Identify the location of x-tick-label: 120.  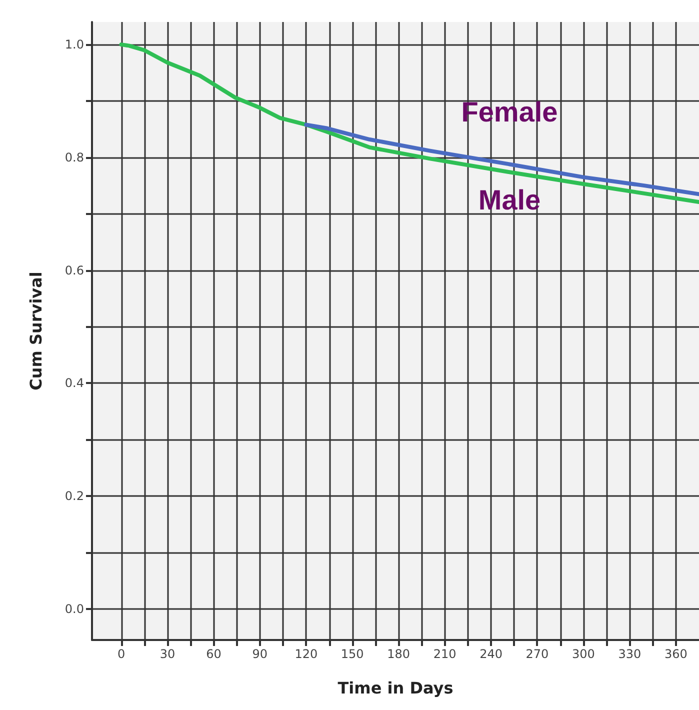
(306, 654).